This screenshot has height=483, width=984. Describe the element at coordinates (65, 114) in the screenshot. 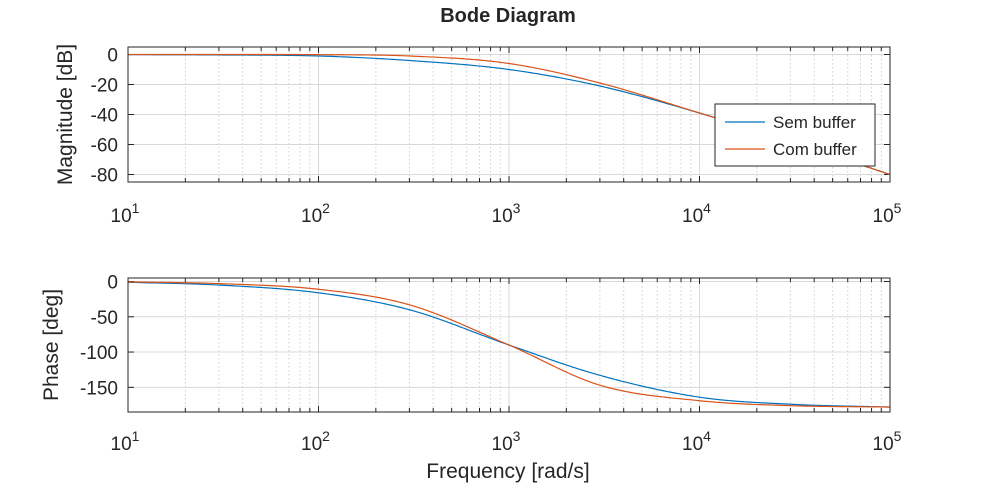

I see `y-axis-label: Magnitude [dB]` at that location.